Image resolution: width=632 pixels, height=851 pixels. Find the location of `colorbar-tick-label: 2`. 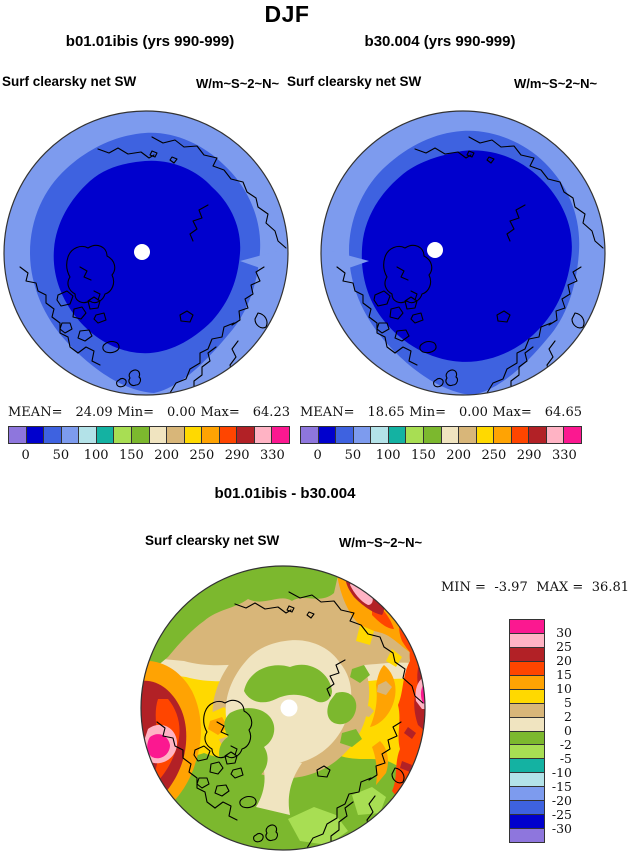

colorbar-tick-label: 2 is located at coordinates (568, 717).